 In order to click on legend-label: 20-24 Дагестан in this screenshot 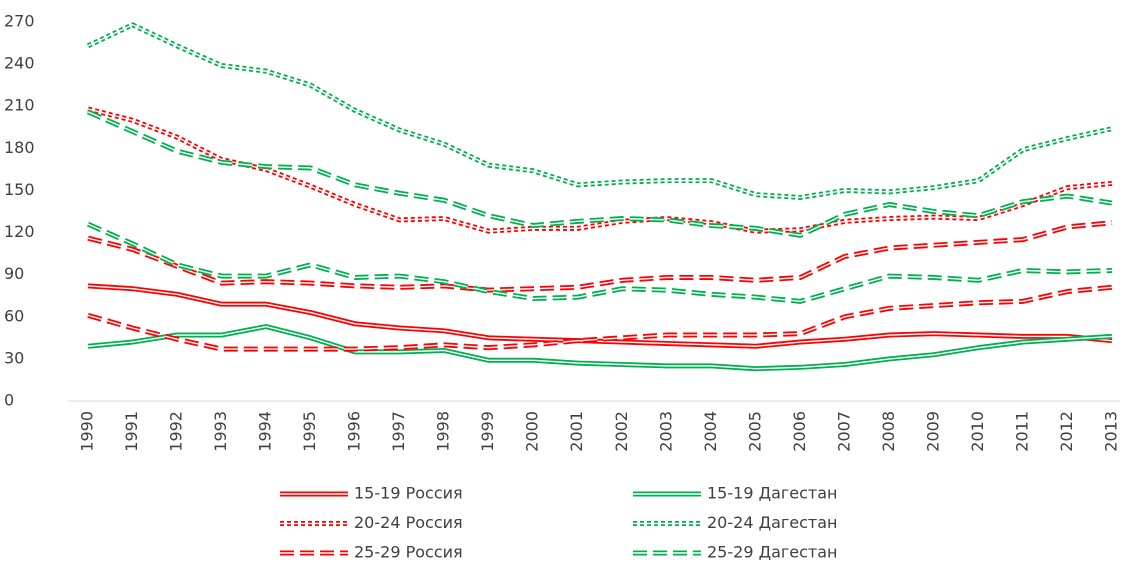, I will do `click(772, 522)`.